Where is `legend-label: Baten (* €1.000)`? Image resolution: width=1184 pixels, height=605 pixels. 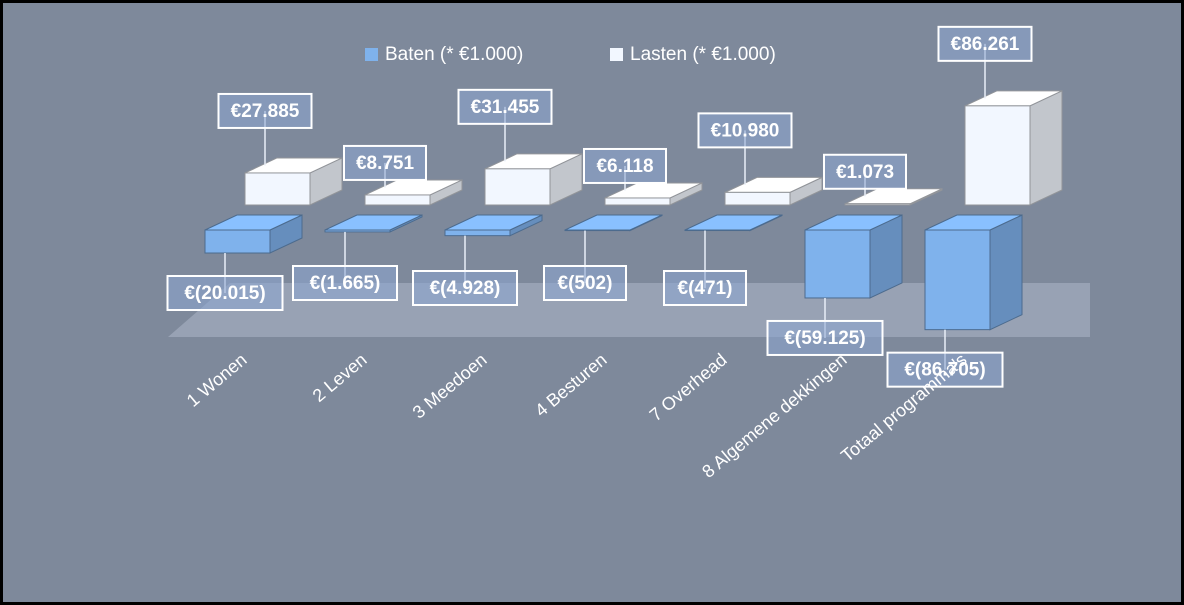
legend-label: Baten (* €1.000) is located at coordinates (454, 54).